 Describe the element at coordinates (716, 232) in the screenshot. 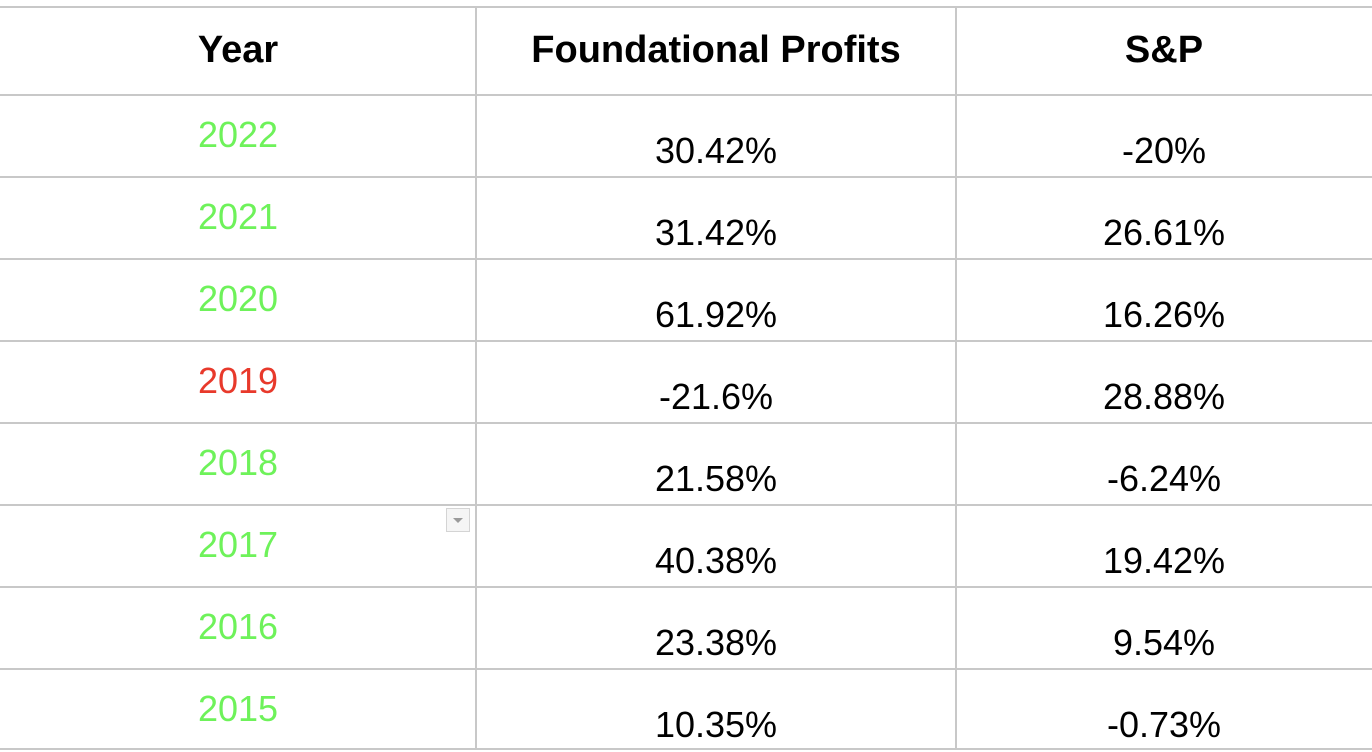

I see `foundational-profits-cell: 31.42%` at that location.